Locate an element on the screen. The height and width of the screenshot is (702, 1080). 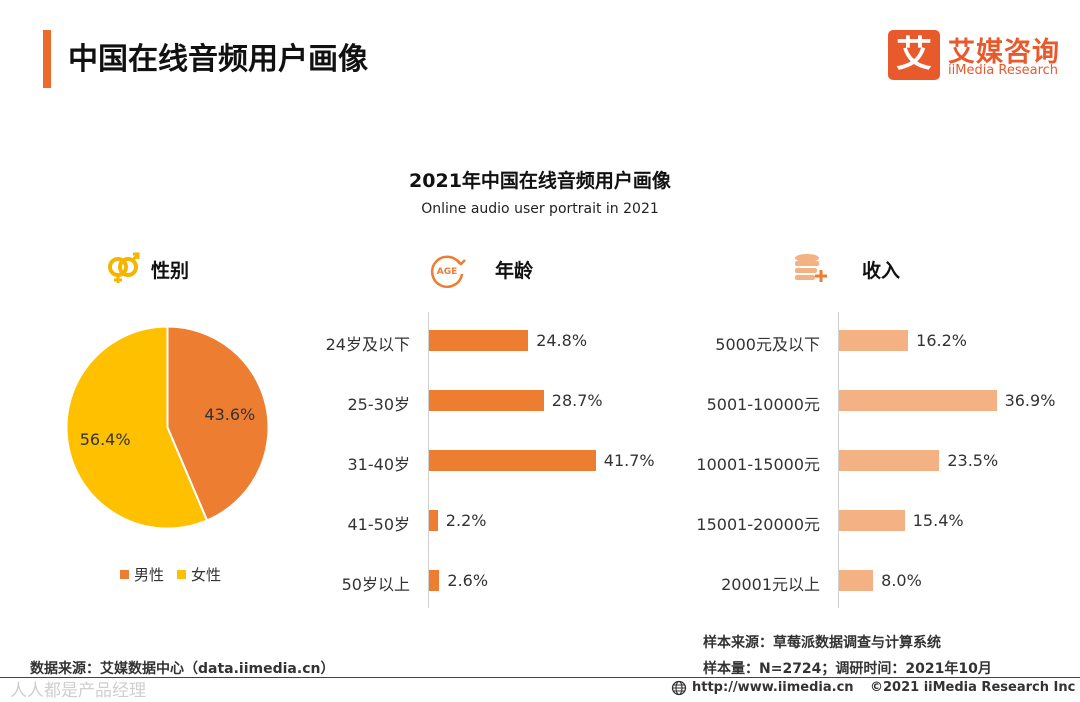
income-category-label: 10001-15000元 is located at coordinates (758, 464).